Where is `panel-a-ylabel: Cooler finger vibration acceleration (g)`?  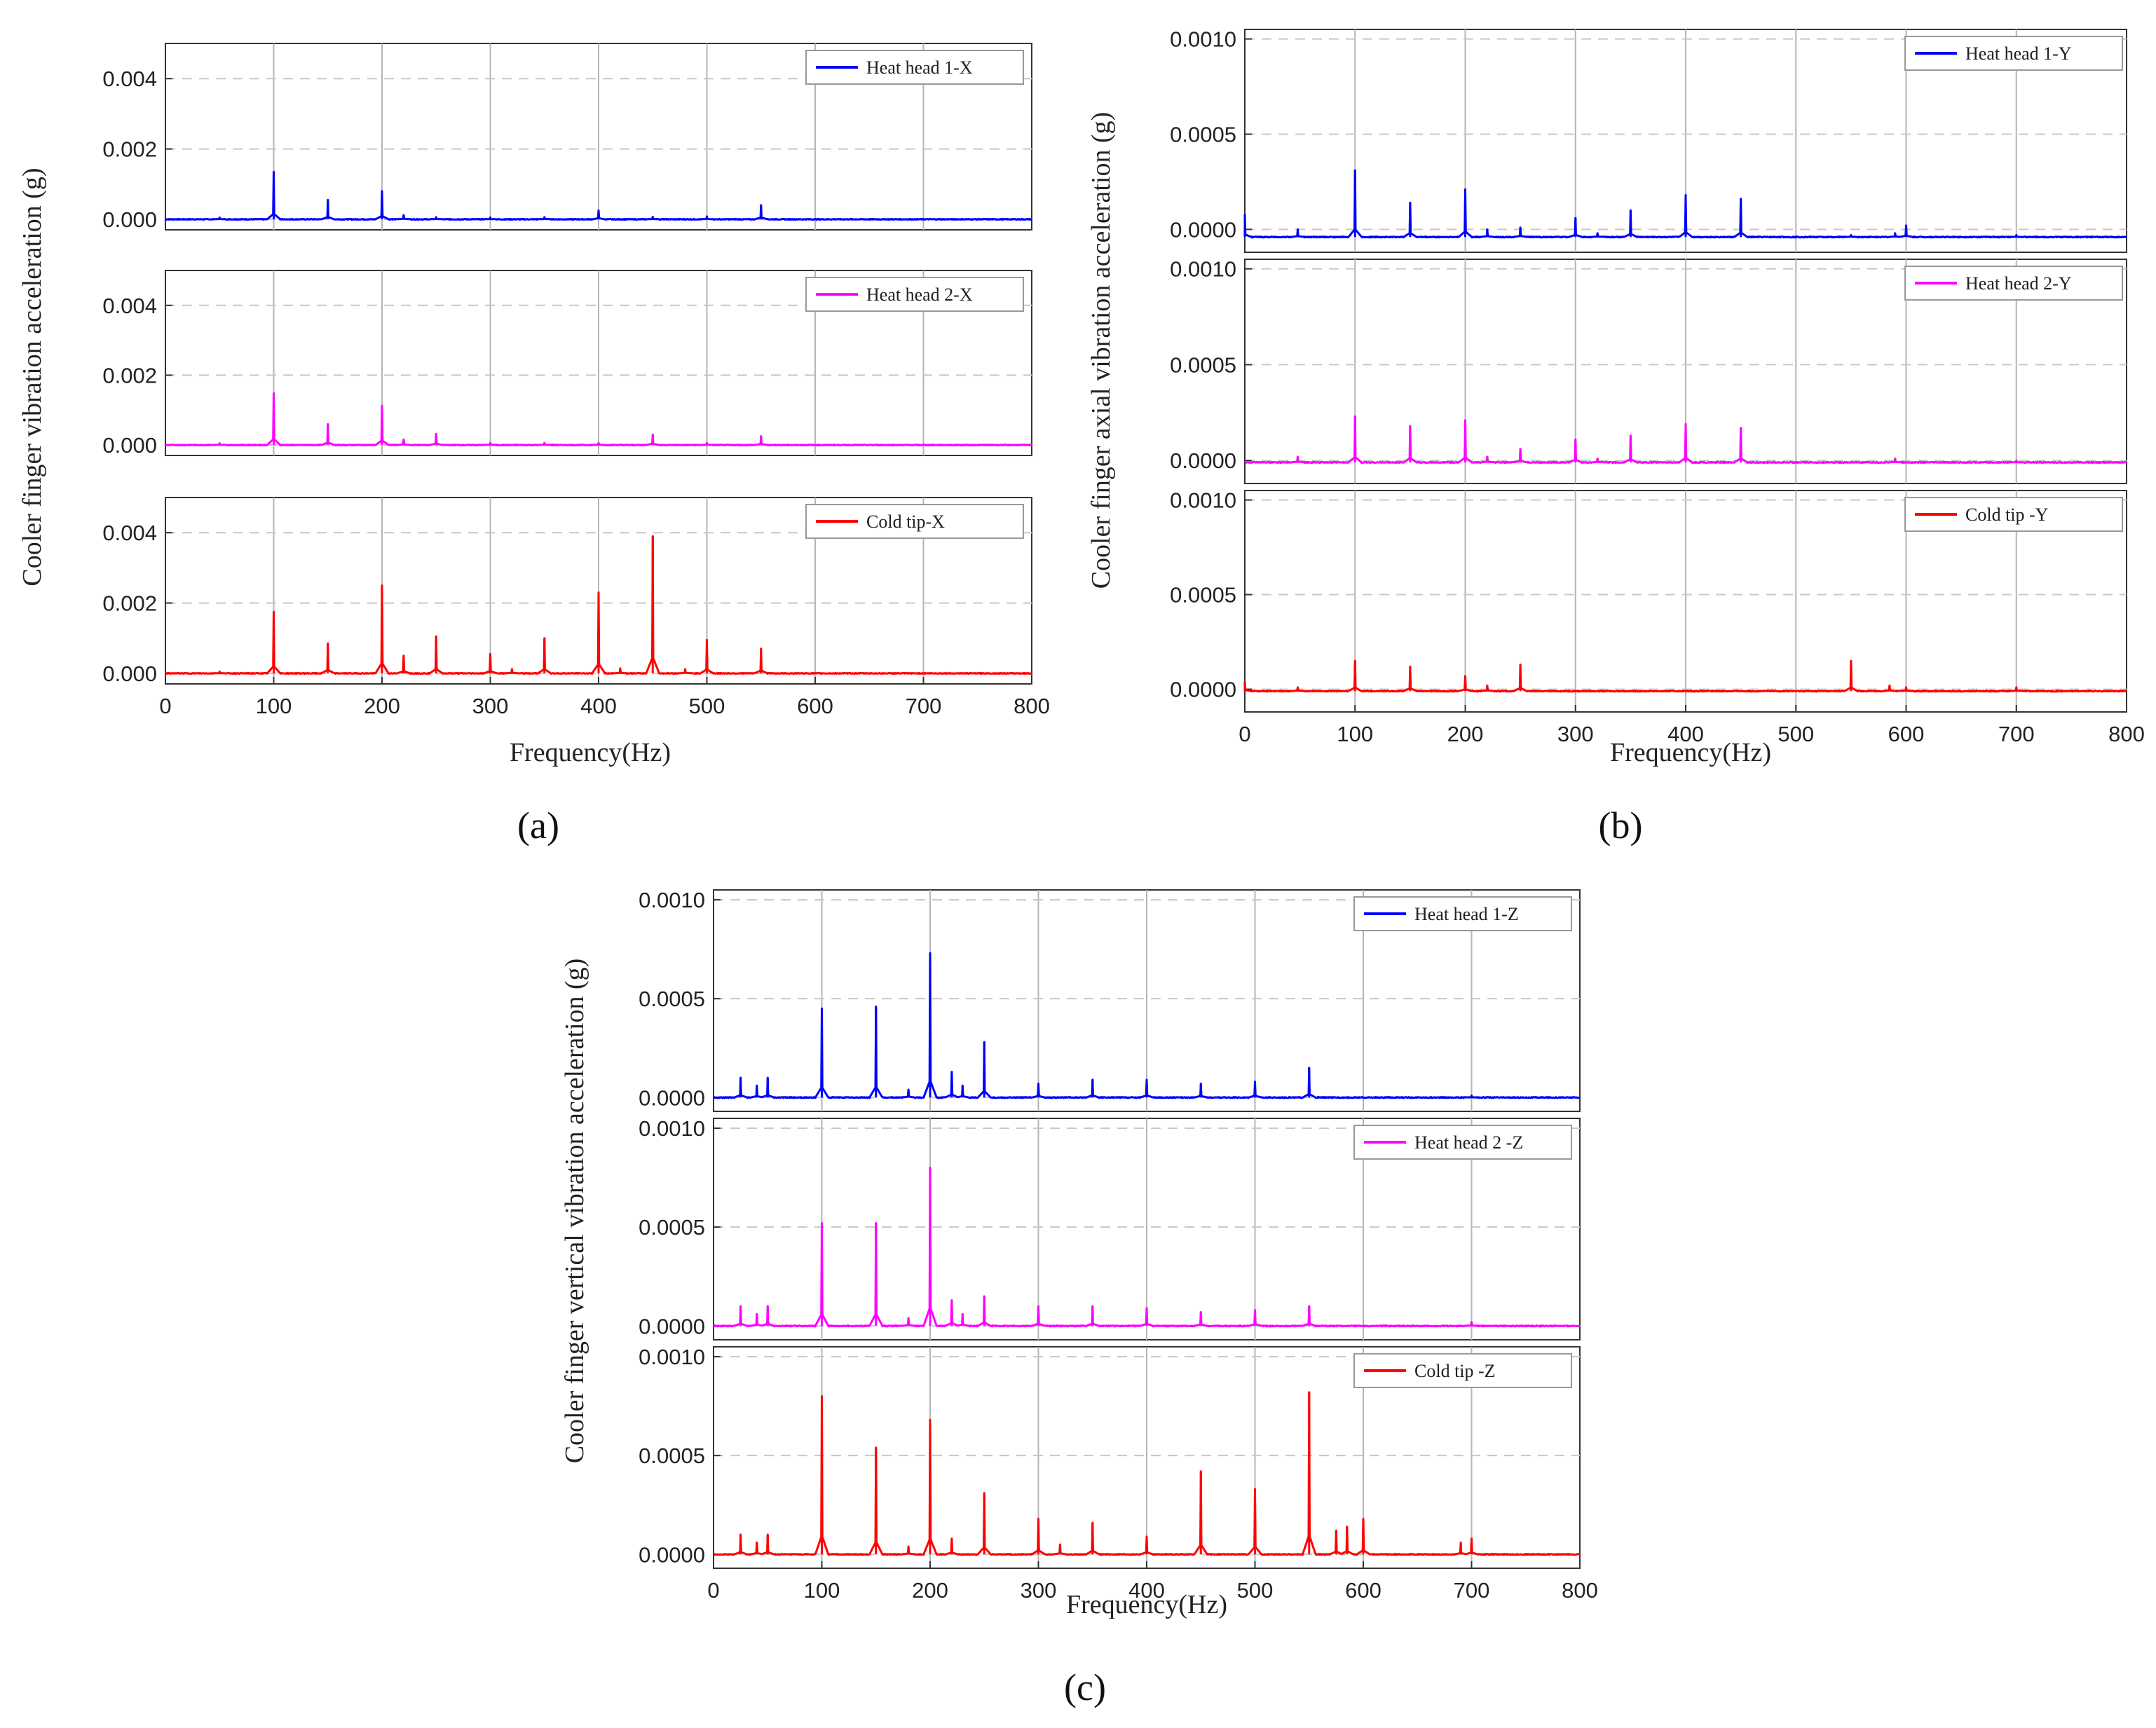 panel-a-ylabel: Cooler finger vibration acceleration (g) is located at coordinates (32, 376).